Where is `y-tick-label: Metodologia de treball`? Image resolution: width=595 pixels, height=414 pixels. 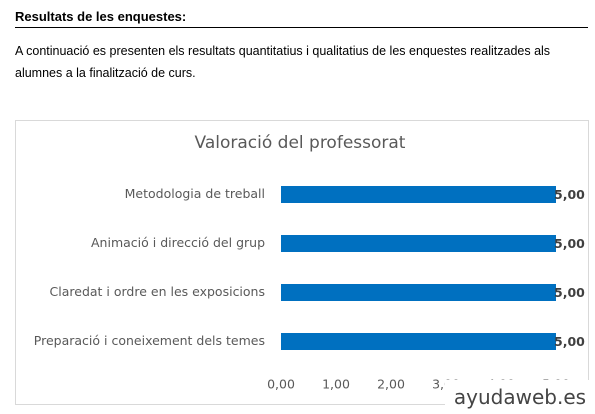
y-tick-label: Metodologia de treball is located at coordinates (195, 193).